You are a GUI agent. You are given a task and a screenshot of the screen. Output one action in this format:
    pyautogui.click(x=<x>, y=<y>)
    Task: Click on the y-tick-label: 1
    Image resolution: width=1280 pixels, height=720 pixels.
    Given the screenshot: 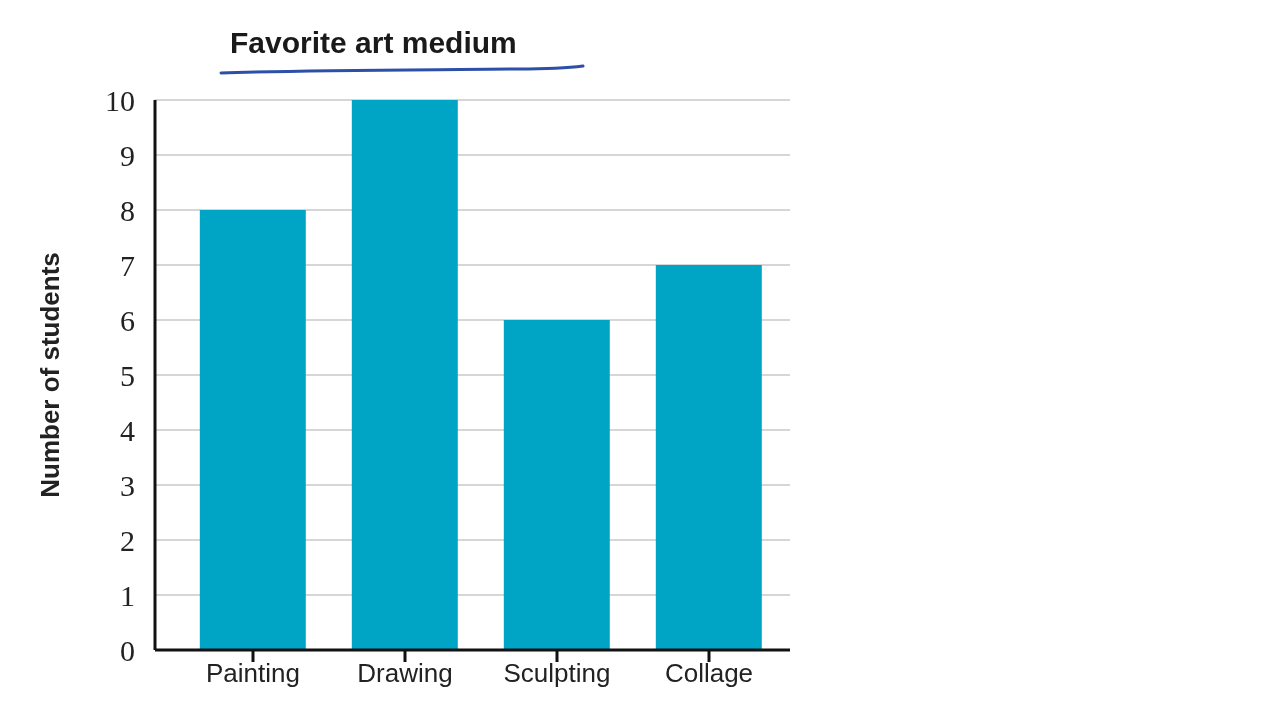 What is the action you would take?
    pyautogui.click(x=127, y=595)
    